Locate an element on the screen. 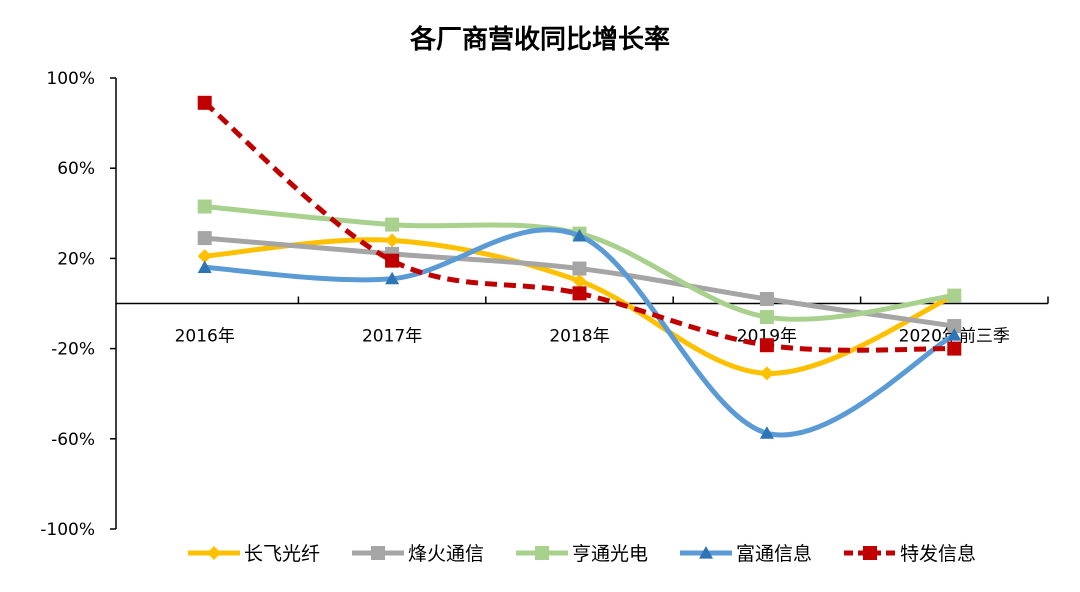  legend-item: 特发信息 is located at coordinates (910, 554).